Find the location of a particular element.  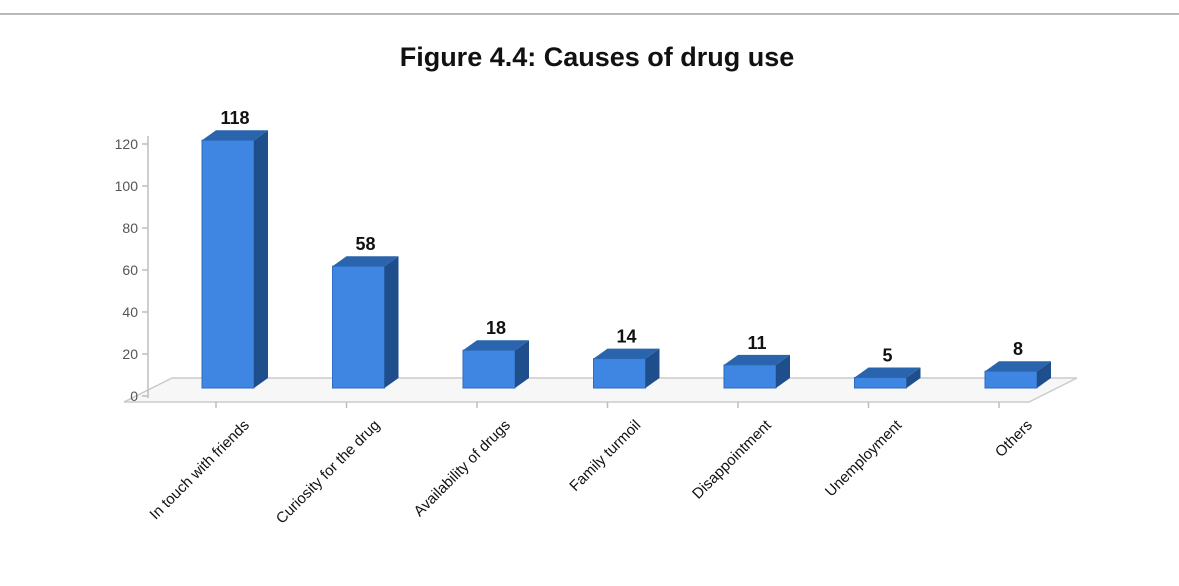

y-tick-label: 40 is located at coordinates (130, 312).